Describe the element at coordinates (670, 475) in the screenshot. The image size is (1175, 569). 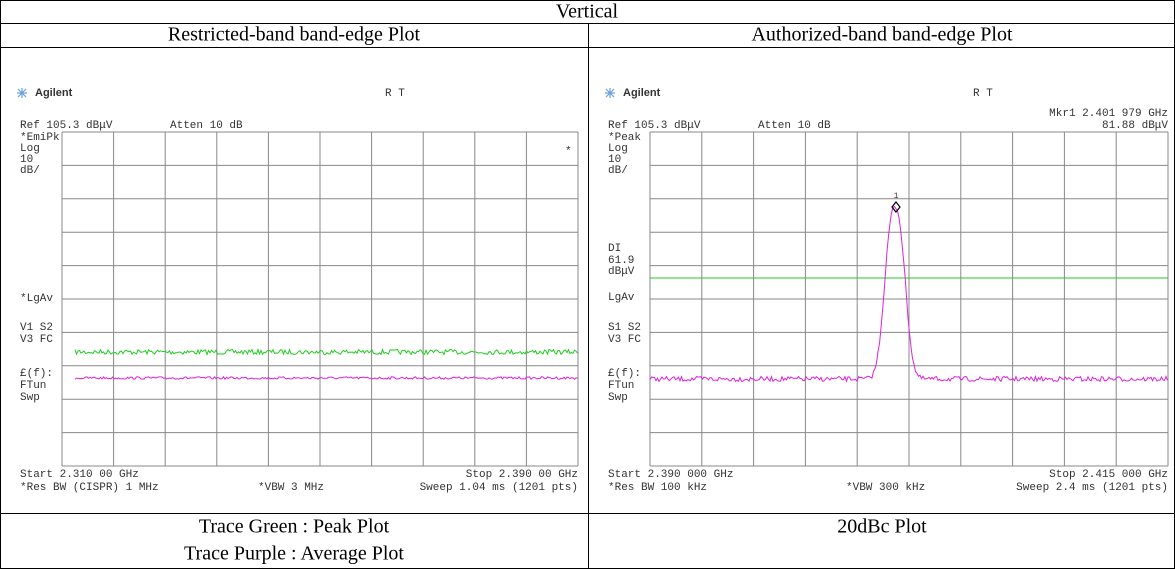
I see `start-frequency: Start 2.390 000 GHz` at that location.